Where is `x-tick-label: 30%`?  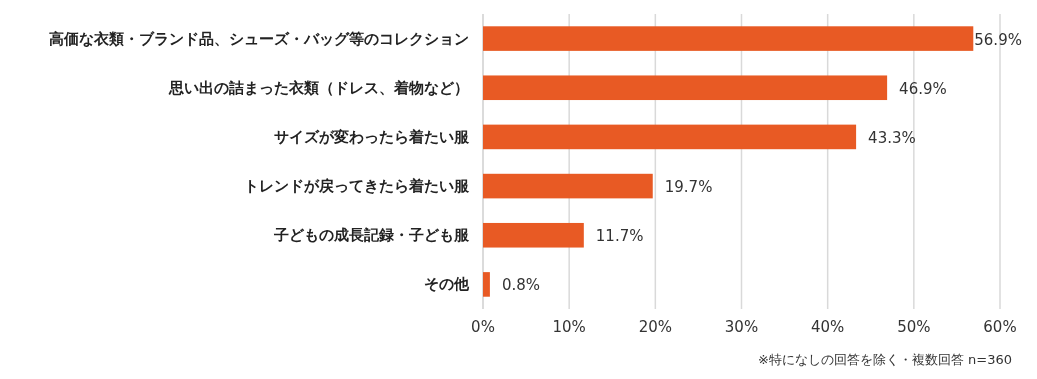
x-tick-label: 30% is located at coordinates (741, 327).